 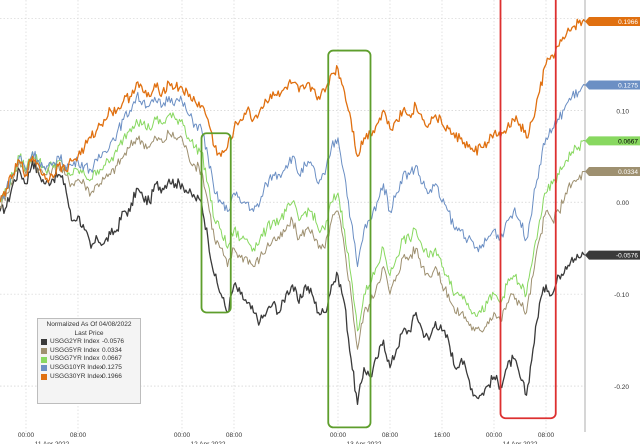 I want to click on legend-entry: USGG30YR Index 0.1966, so click(x=89, y=377).